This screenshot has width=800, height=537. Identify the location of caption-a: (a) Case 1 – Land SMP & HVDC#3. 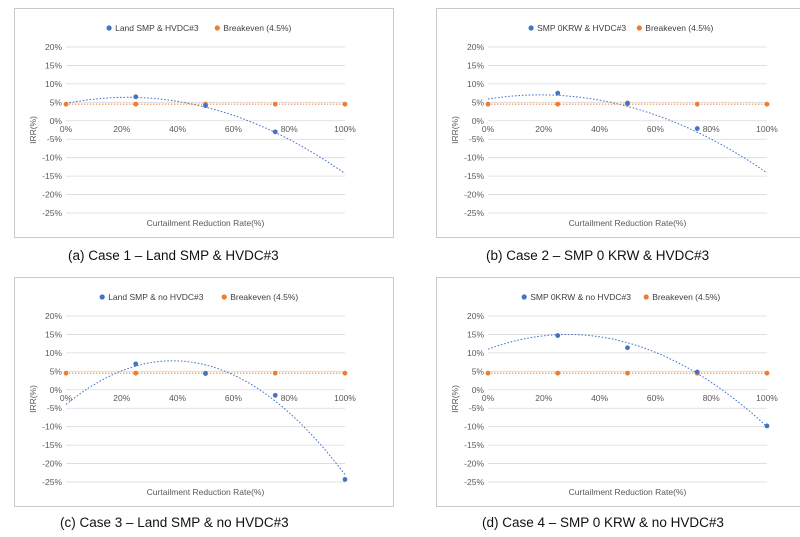
(173, 255).